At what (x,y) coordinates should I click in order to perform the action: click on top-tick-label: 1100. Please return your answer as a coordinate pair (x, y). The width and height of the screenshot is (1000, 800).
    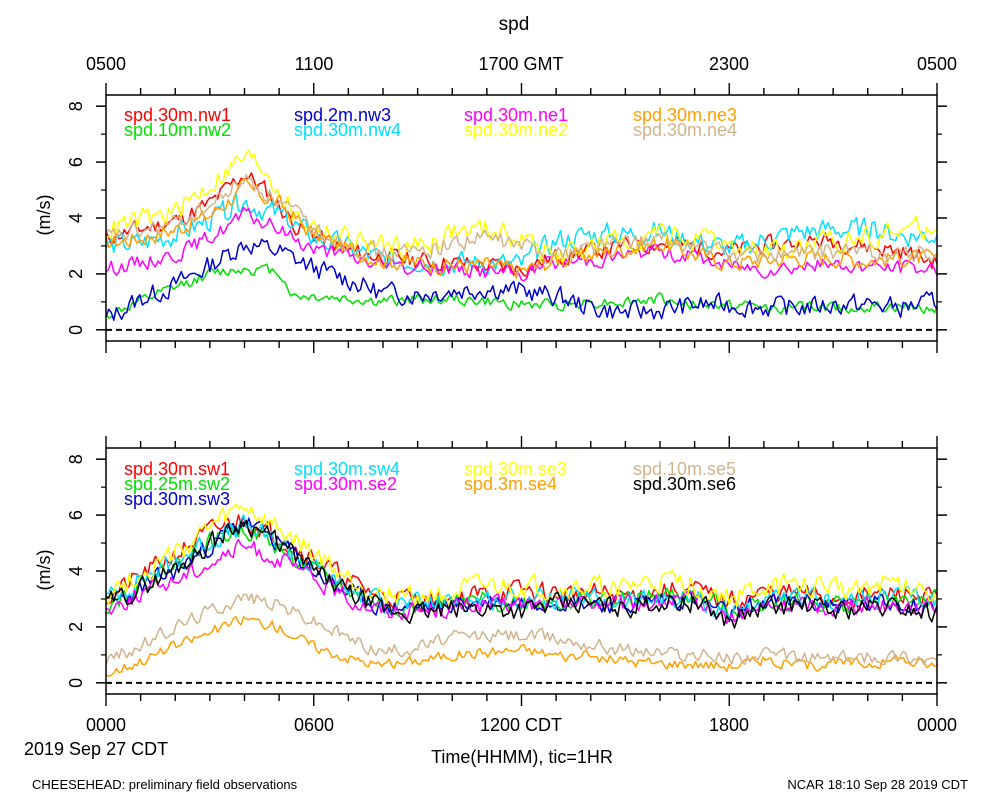
    Looking at the image, I should click on (314, 64).